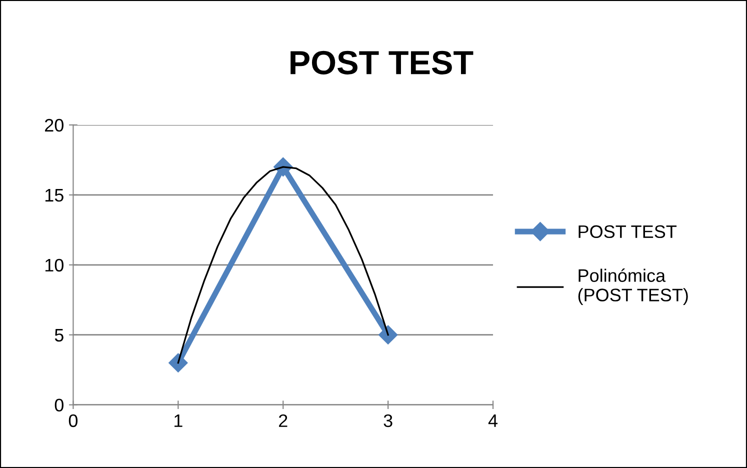  What do you see at coordinates (54, 195) in the screenshot?
I see `y-tick-label: 15` at bounding box center [54, 195].